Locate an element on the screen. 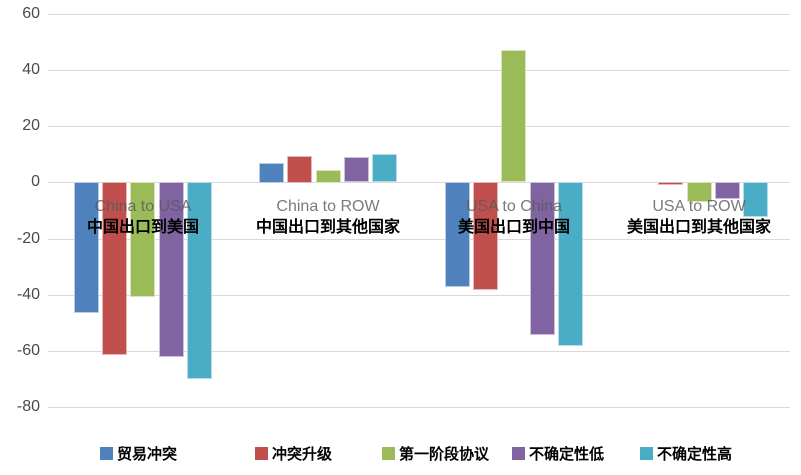 Image resolution: width=801 pixels, height=475 pixels. gridline-y--20 is located at coordinates (419, 239).